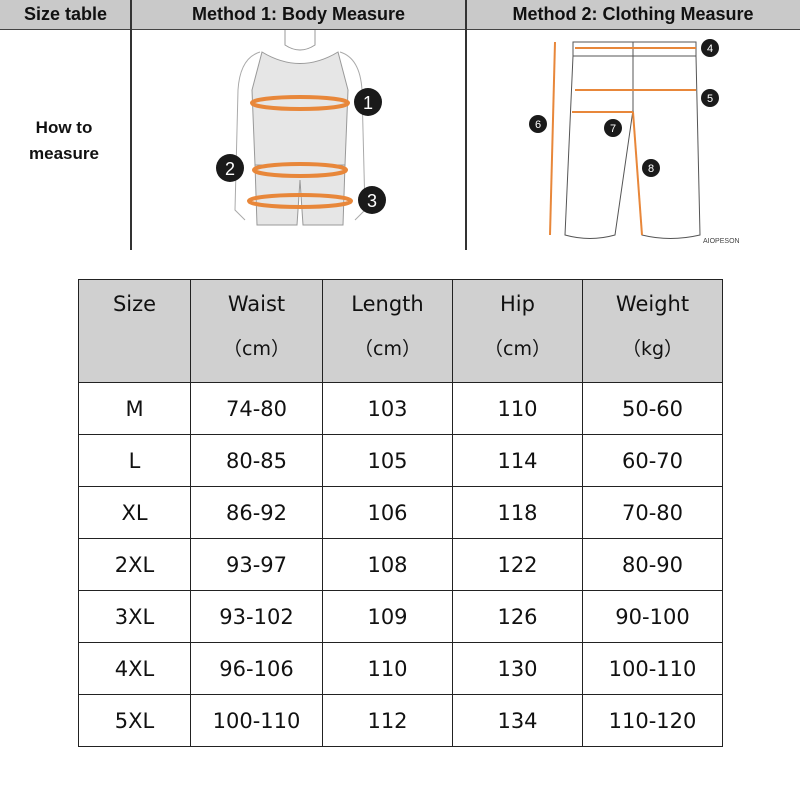 The height and width of the screenshot is (800, 800). Describe the element at coordinates (652, 564) in the screenshot. I see `table-cell: 80-90` at that location.